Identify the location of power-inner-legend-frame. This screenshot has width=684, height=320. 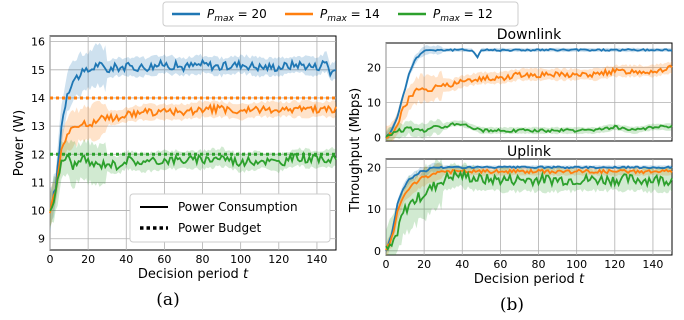
(230, 218).